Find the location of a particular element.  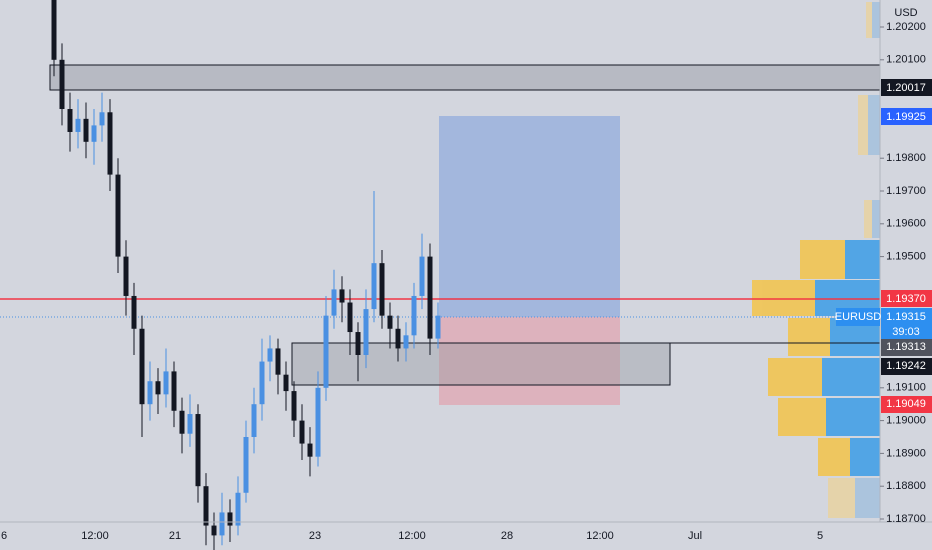

y-tick-label: 1.19500 is located at coordinates (906, 257).